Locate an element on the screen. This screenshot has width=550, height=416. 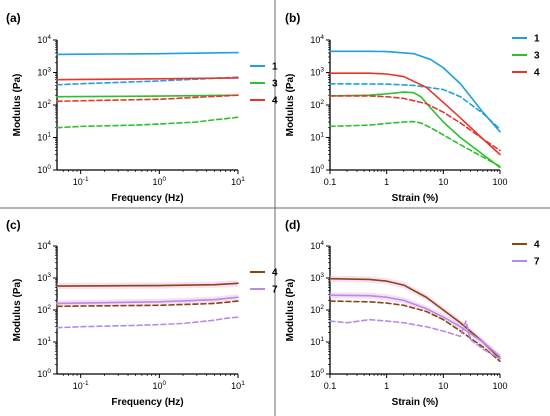
panel-label: (d) is located at coordinates (292, 225).